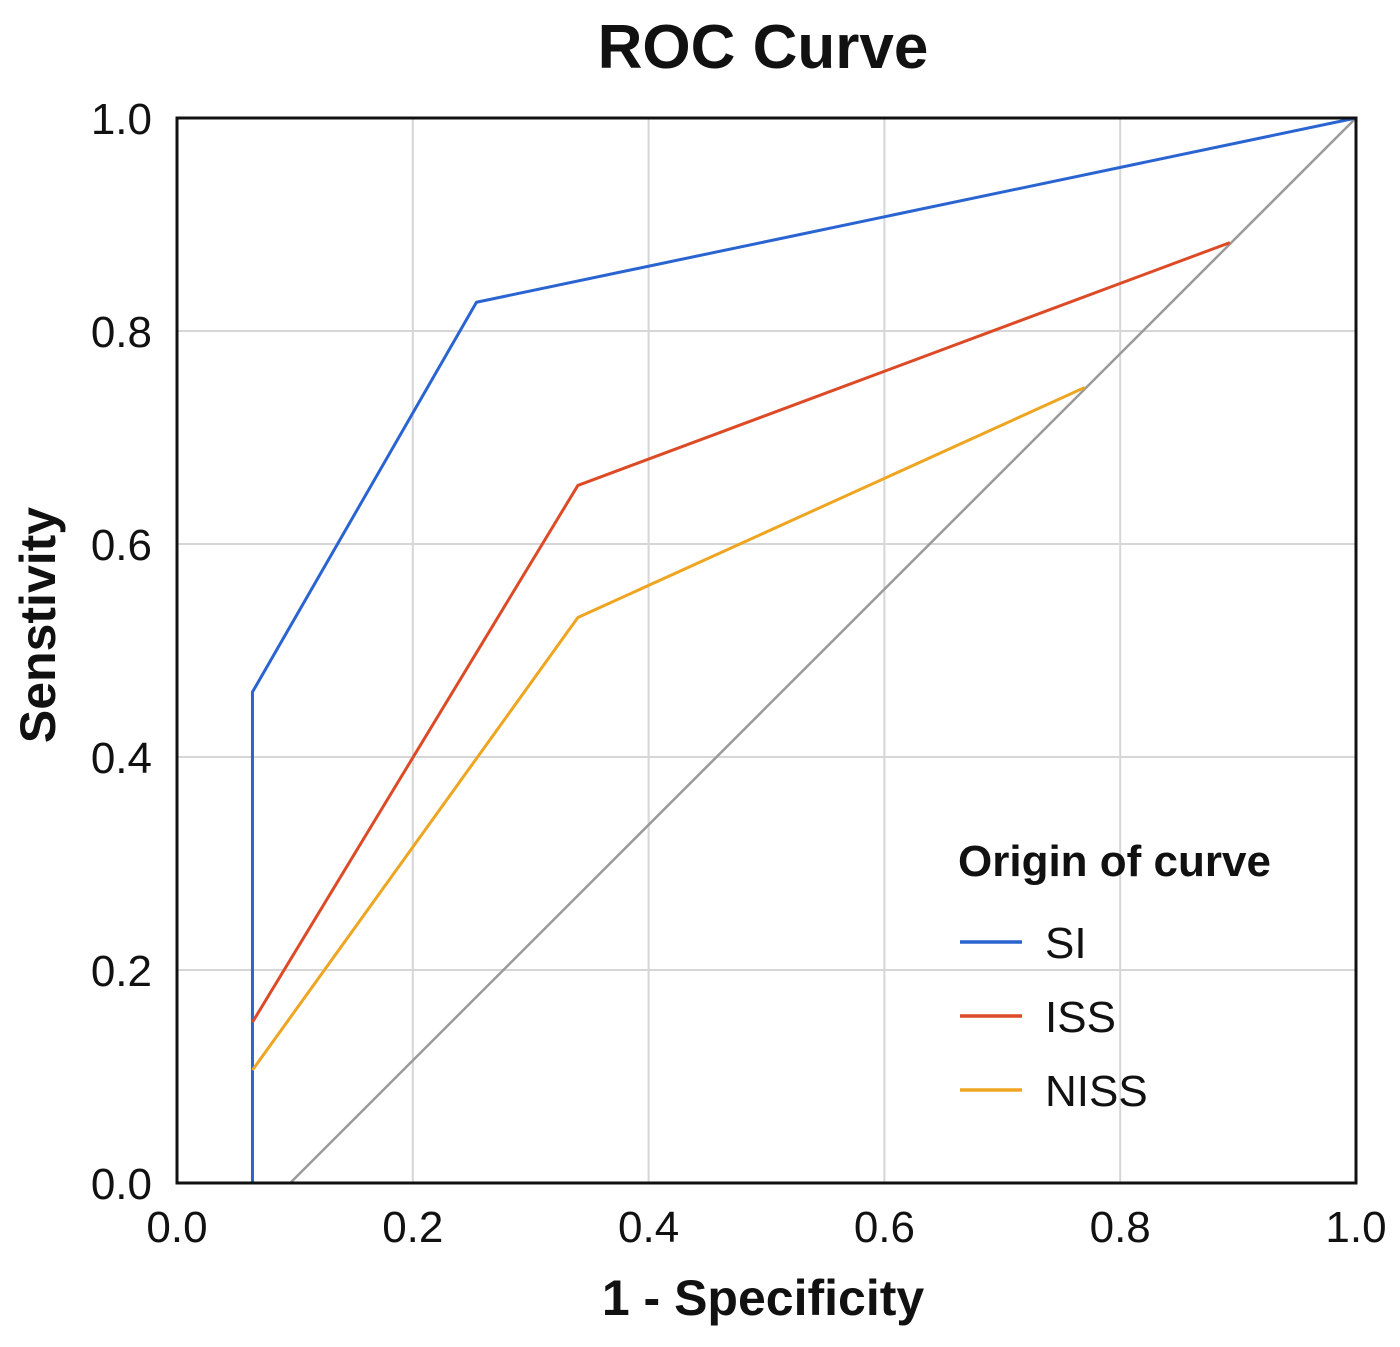  Describe the element at coordinates (121, 758) in the screenshot. I see `y-tick-label: 0.4` at that location.